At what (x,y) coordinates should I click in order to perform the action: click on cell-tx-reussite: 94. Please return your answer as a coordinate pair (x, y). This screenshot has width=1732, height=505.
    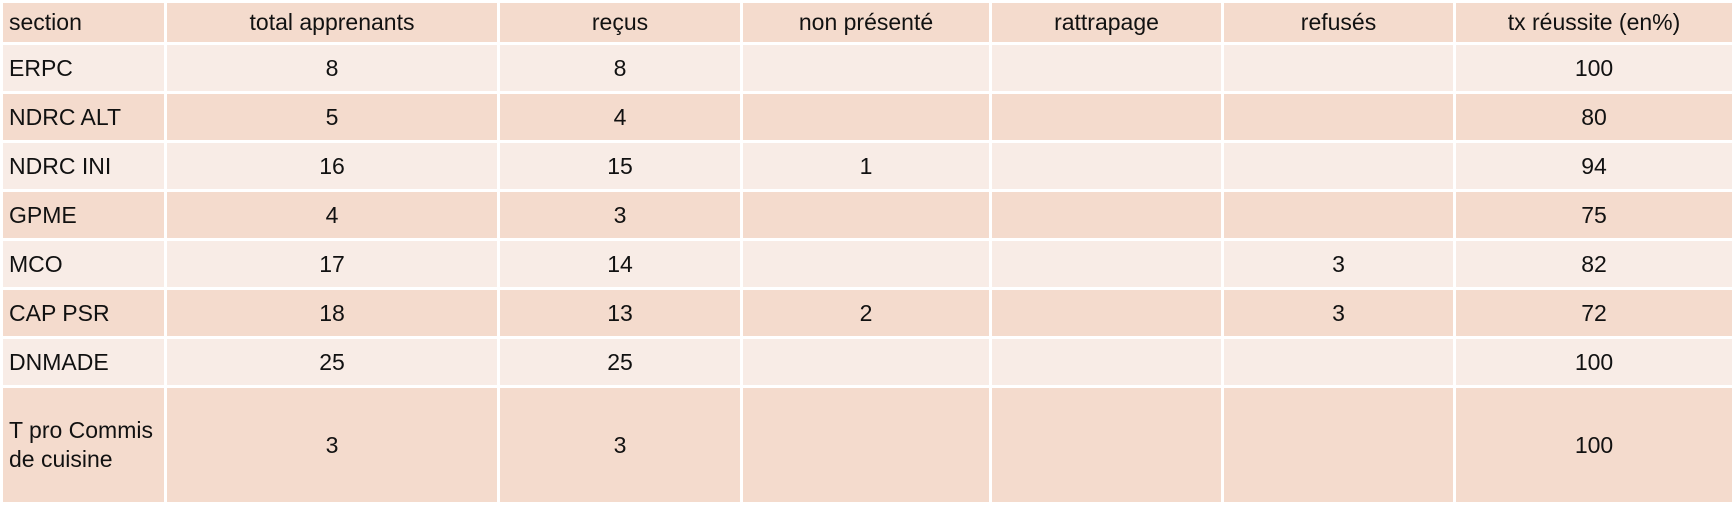
    Looking at the image, I should click on (1593, 166).